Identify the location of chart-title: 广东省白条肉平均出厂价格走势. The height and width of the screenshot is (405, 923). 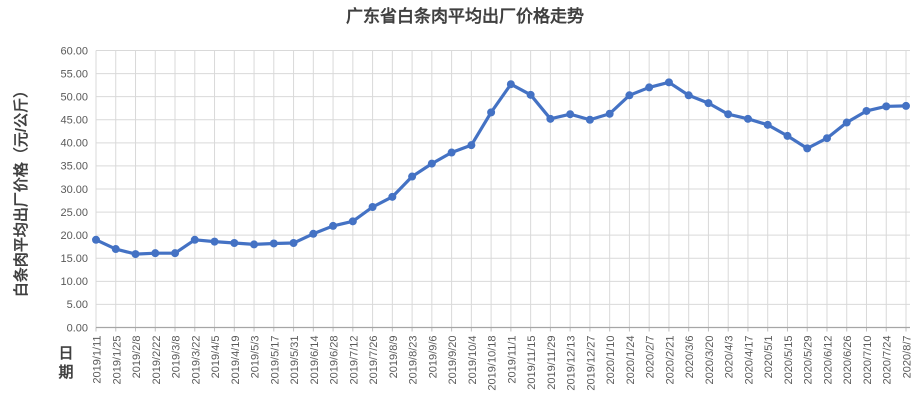
(465, 16).